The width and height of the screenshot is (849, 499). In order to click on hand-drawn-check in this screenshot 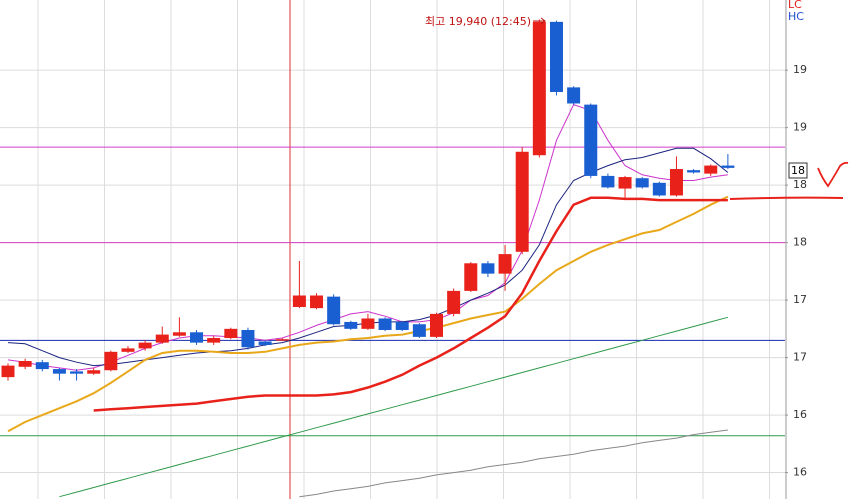, I will do `click(833, 174)`.